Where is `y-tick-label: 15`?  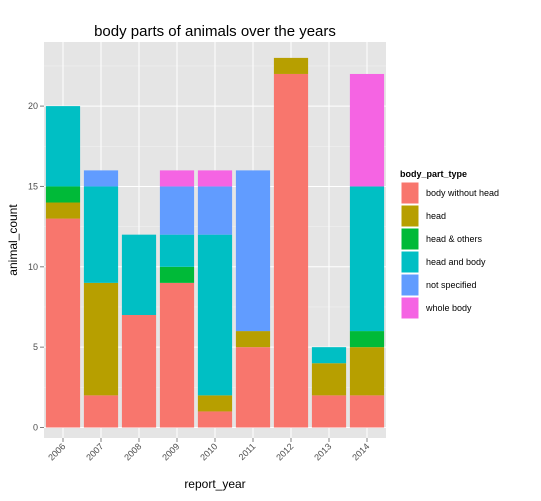 y-tick-label: 15 is located at coordinates (33, 186).